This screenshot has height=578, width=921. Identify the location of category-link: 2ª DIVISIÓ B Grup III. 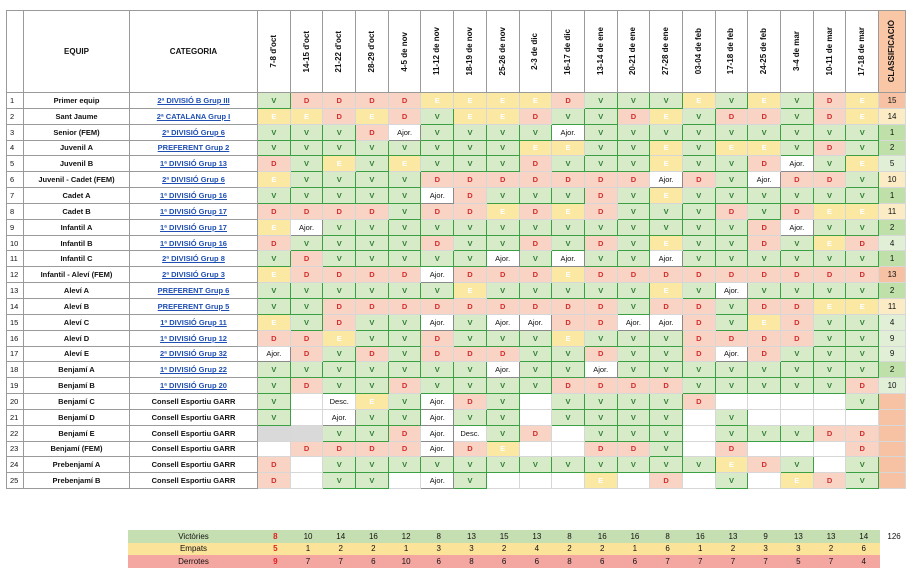
(193, 100).